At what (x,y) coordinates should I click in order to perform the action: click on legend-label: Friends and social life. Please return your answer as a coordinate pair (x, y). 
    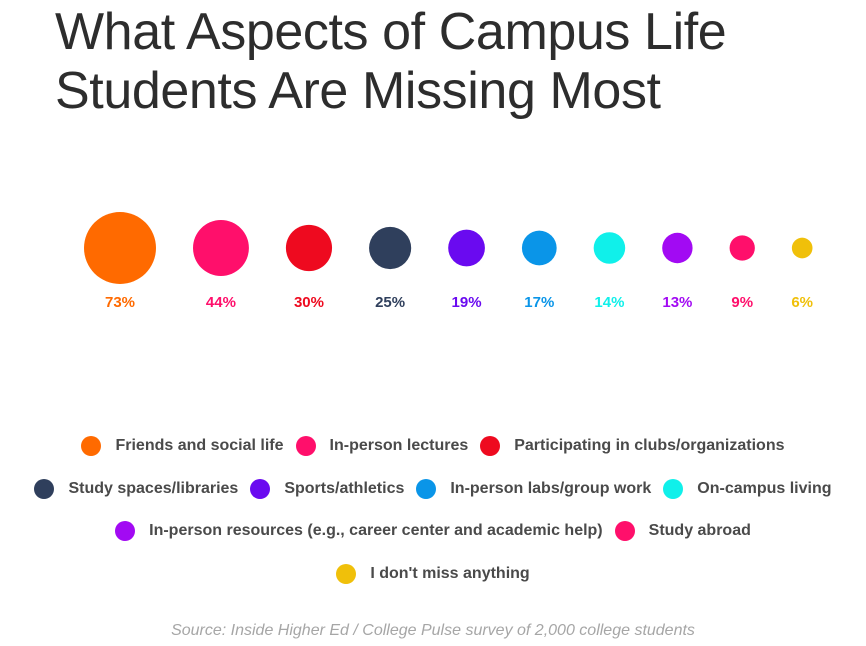
    Looking at the image, I should click on (199, 446).